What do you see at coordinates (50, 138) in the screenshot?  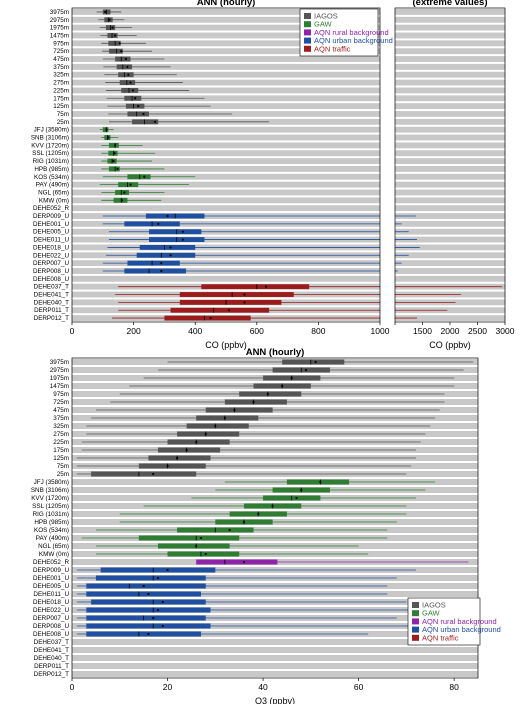 I see `co-panel-category-label: SNB (3106m)` at bounding box center [50, 138].